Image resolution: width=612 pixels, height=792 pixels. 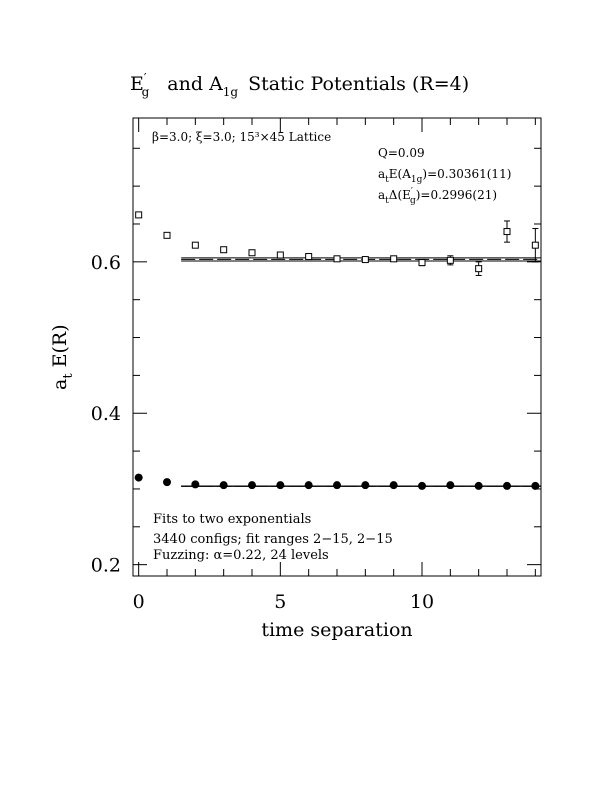 What do you see at coordinates (146, 92) in the screenshot?
I see `title-e-sub: g` at bounding box center [146, 92].